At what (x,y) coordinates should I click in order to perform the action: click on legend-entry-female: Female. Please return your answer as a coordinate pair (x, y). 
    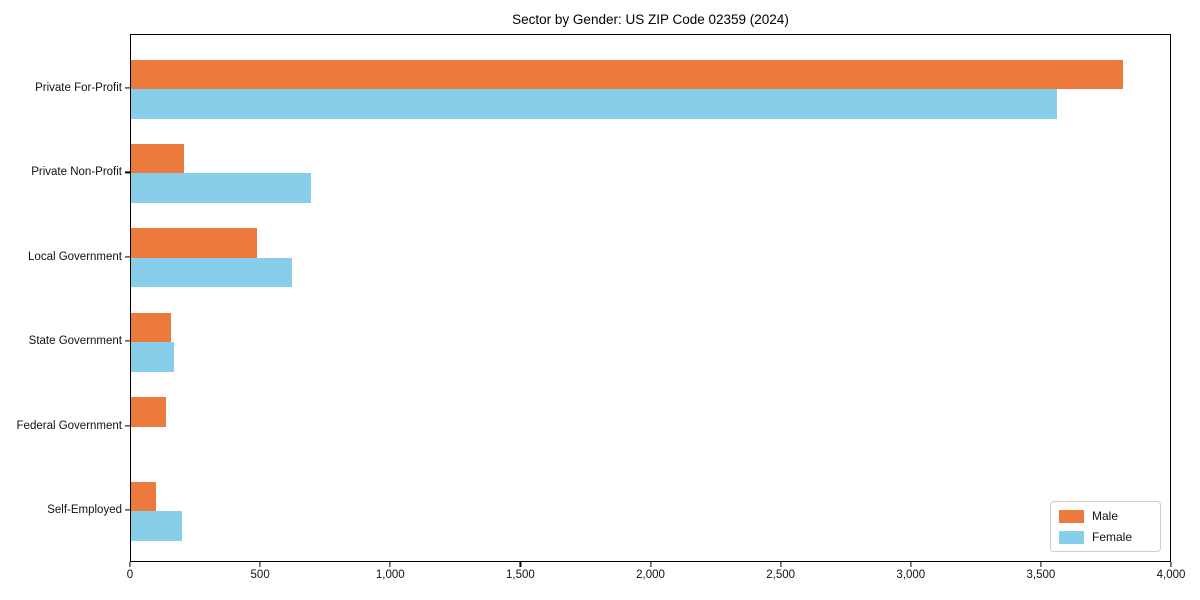
    Looking at the image, I should click on (1104, 537).